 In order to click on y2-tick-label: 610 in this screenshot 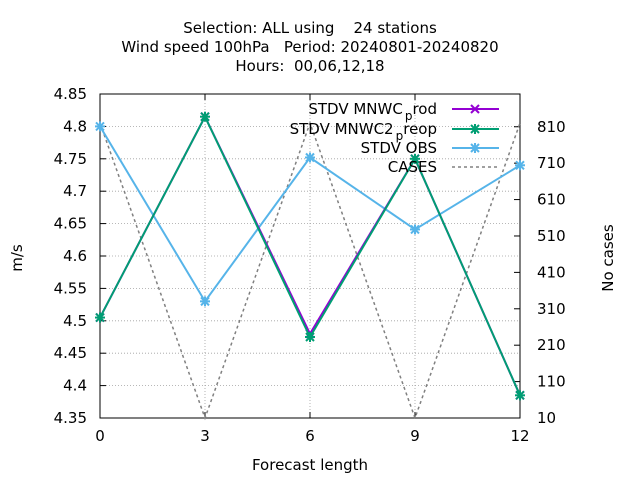, I will do `click(551, 200)`.